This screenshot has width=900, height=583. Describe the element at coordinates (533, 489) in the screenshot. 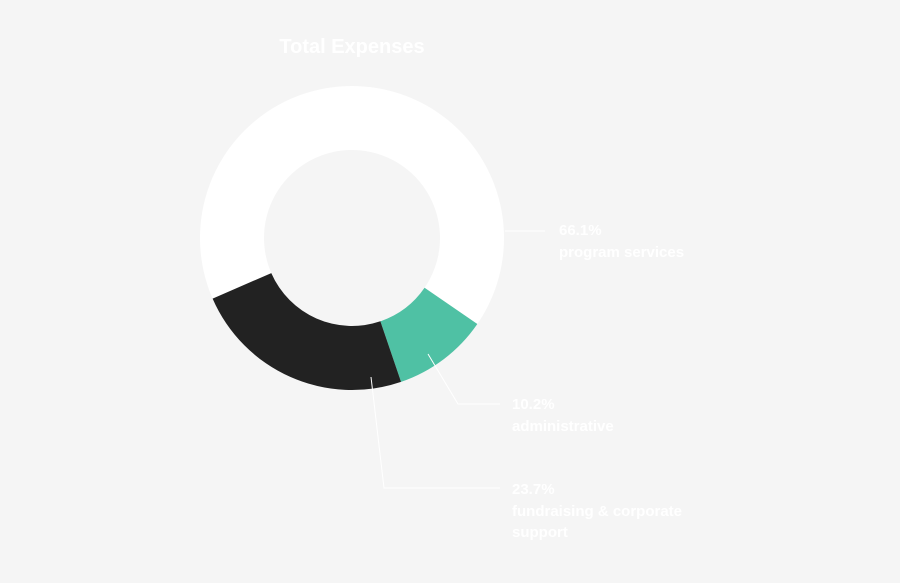

I see `value-label: 23.7%` at that location.